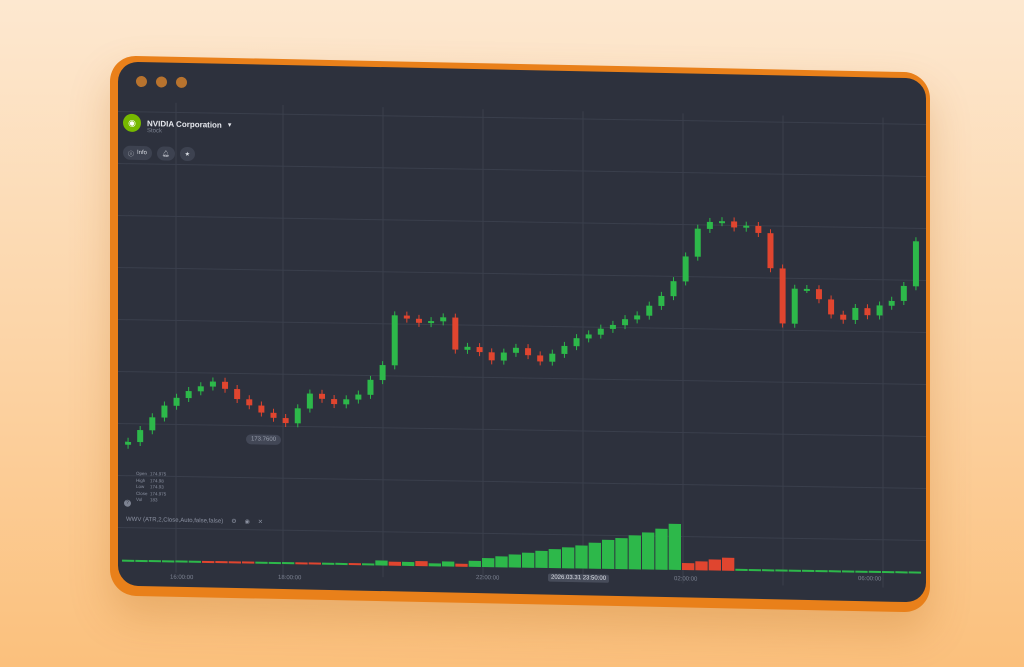  Describe the element at coordinates (182, 578) in the screenshot. I see `time-tick: 16:00:00` at that location.